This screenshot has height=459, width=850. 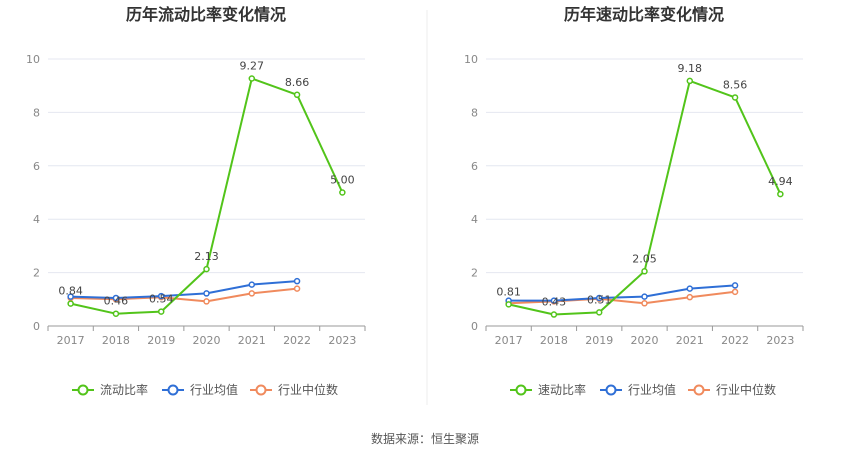 What do you see at coordinates (644, 258) in the screenshot?
I see `data-label: 2.05` at bounding box center [644, 258].